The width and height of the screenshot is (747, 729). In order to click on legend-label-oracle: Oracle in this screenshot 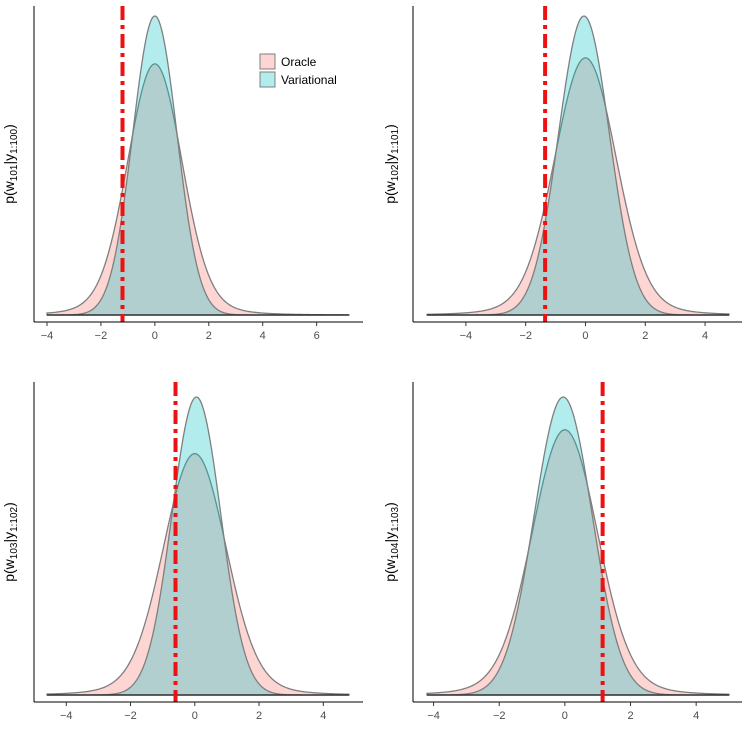, I will do `click(299, 62)`.